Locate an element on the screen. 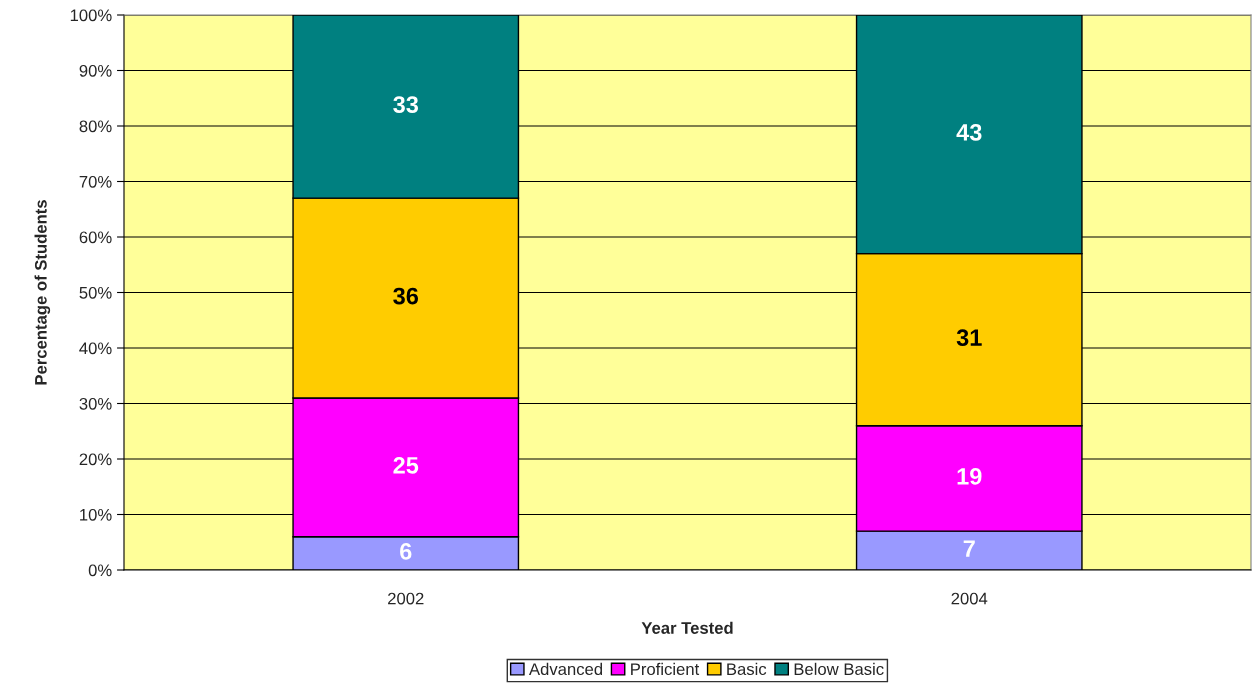  x-axis-title: Year Tested is located at coordinates (687, 627).